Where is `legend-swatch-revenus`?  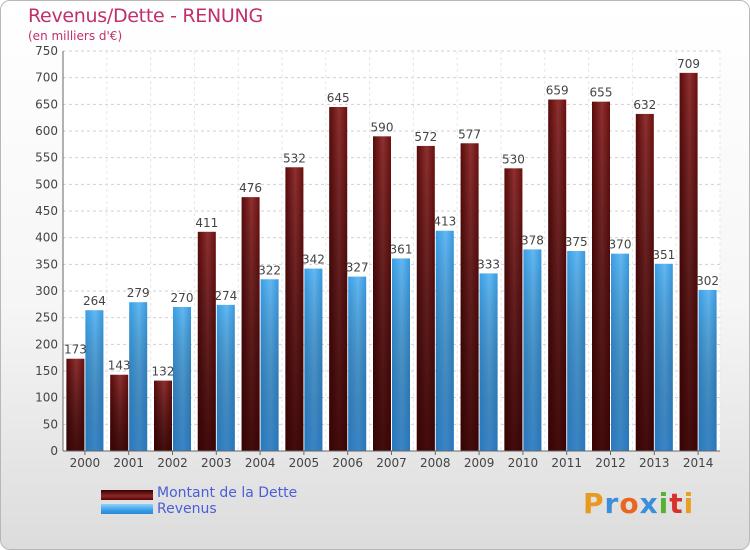
legend-swatch-revenus is located at coordinates (127, 509).